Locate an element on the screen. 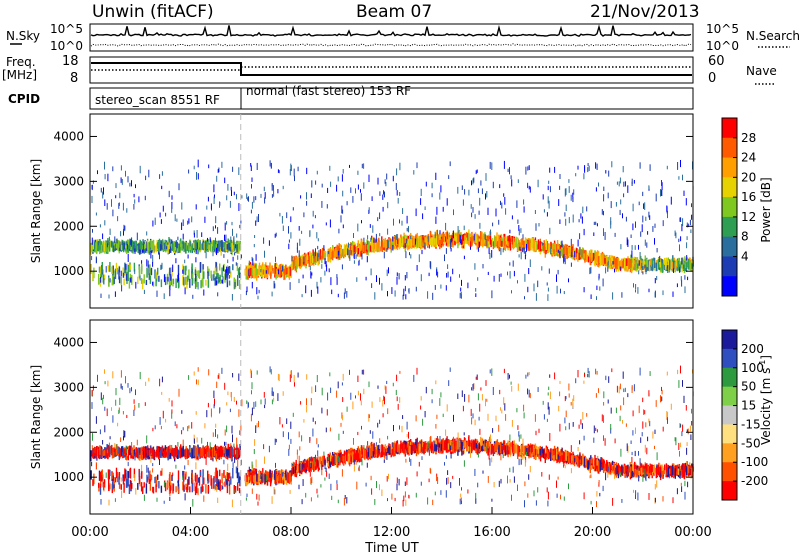 This screenshot has width=800, height=554. colorbar-tick-label: 4 is located at coordinates (745, 256).